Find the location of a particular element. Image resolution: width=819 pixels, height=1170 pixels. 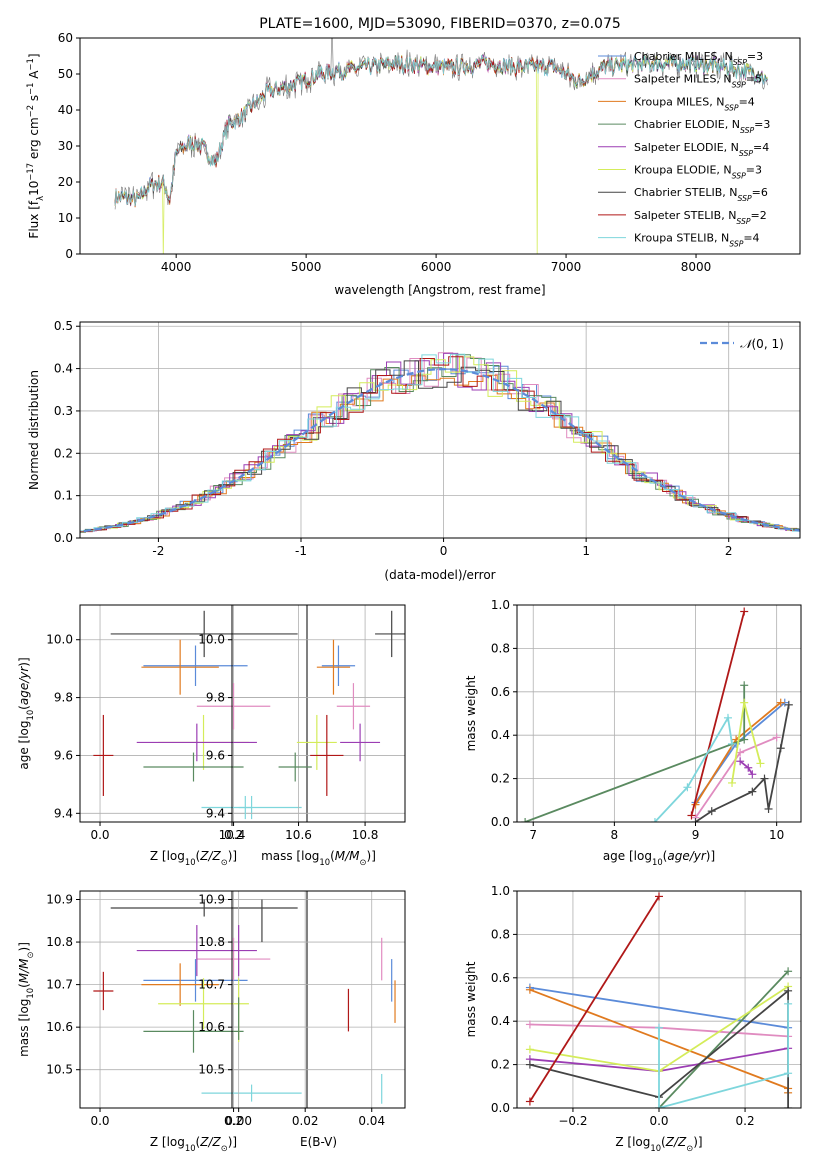

legend-label: Kroupa MILES, NSSP=4 is located at coordinates (694, 103).